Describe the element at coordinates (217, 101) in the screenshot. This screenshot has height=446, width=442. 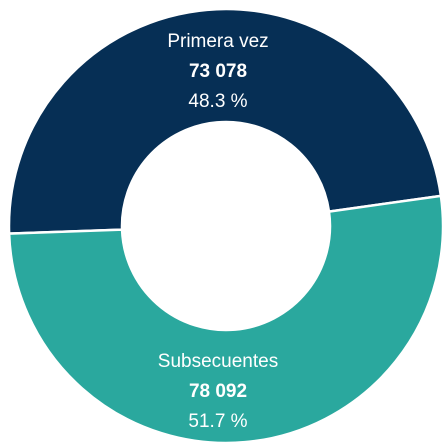
I see `percent-label: 48.3 %` at that location.